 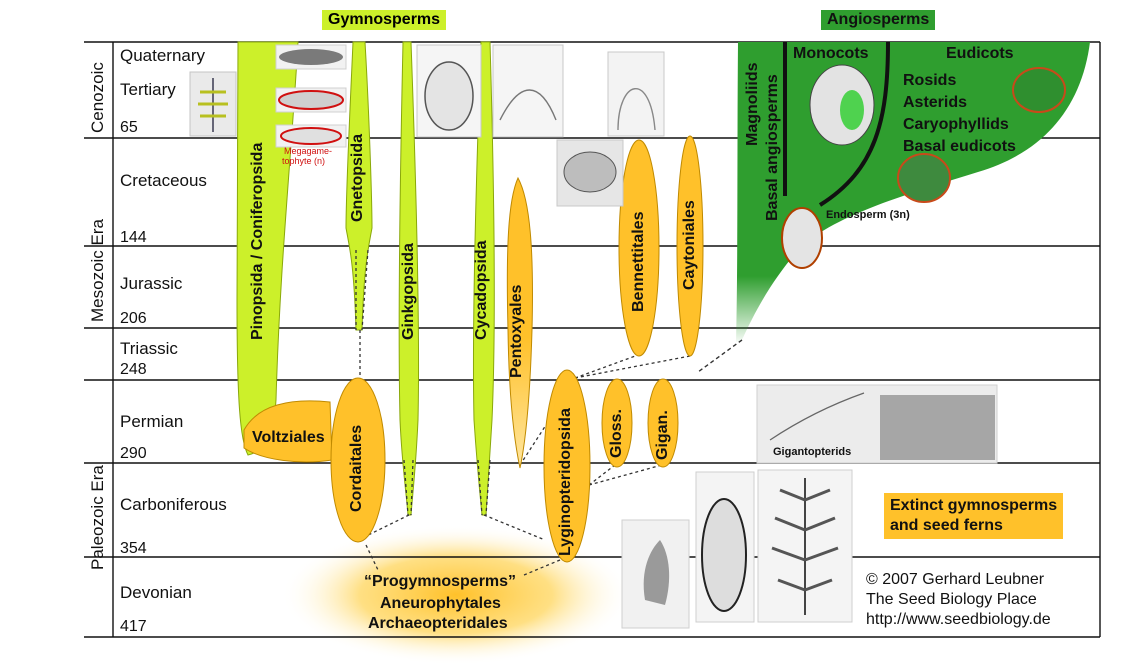 I want to click on extinct-legend-line1: Extinct gymnosperms, so click(x=974, y=505).